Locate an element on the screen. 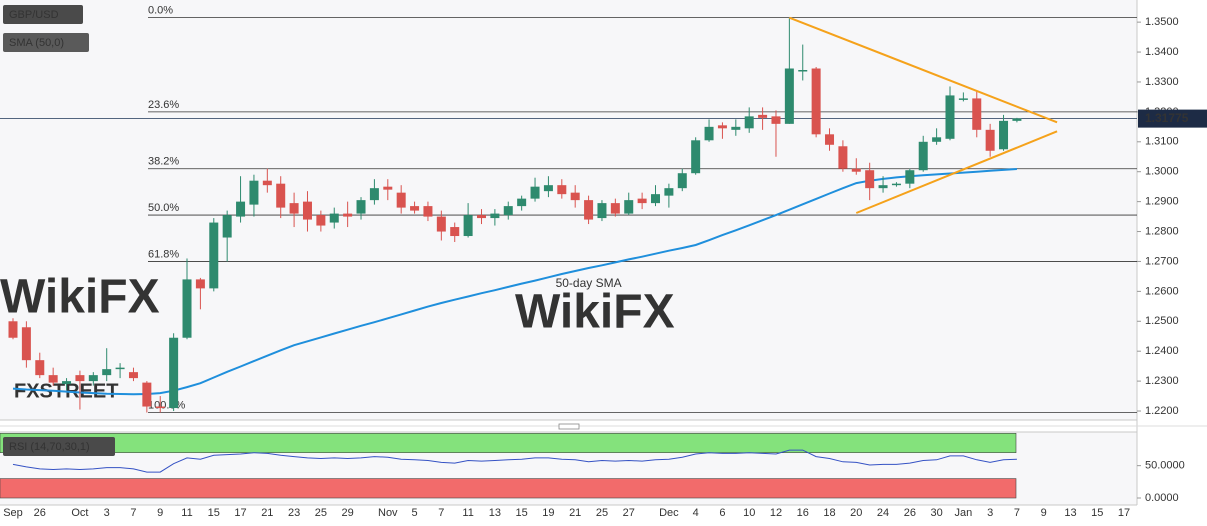  y-tick-label: 1.2700 is located at coordinates (1162, 261).